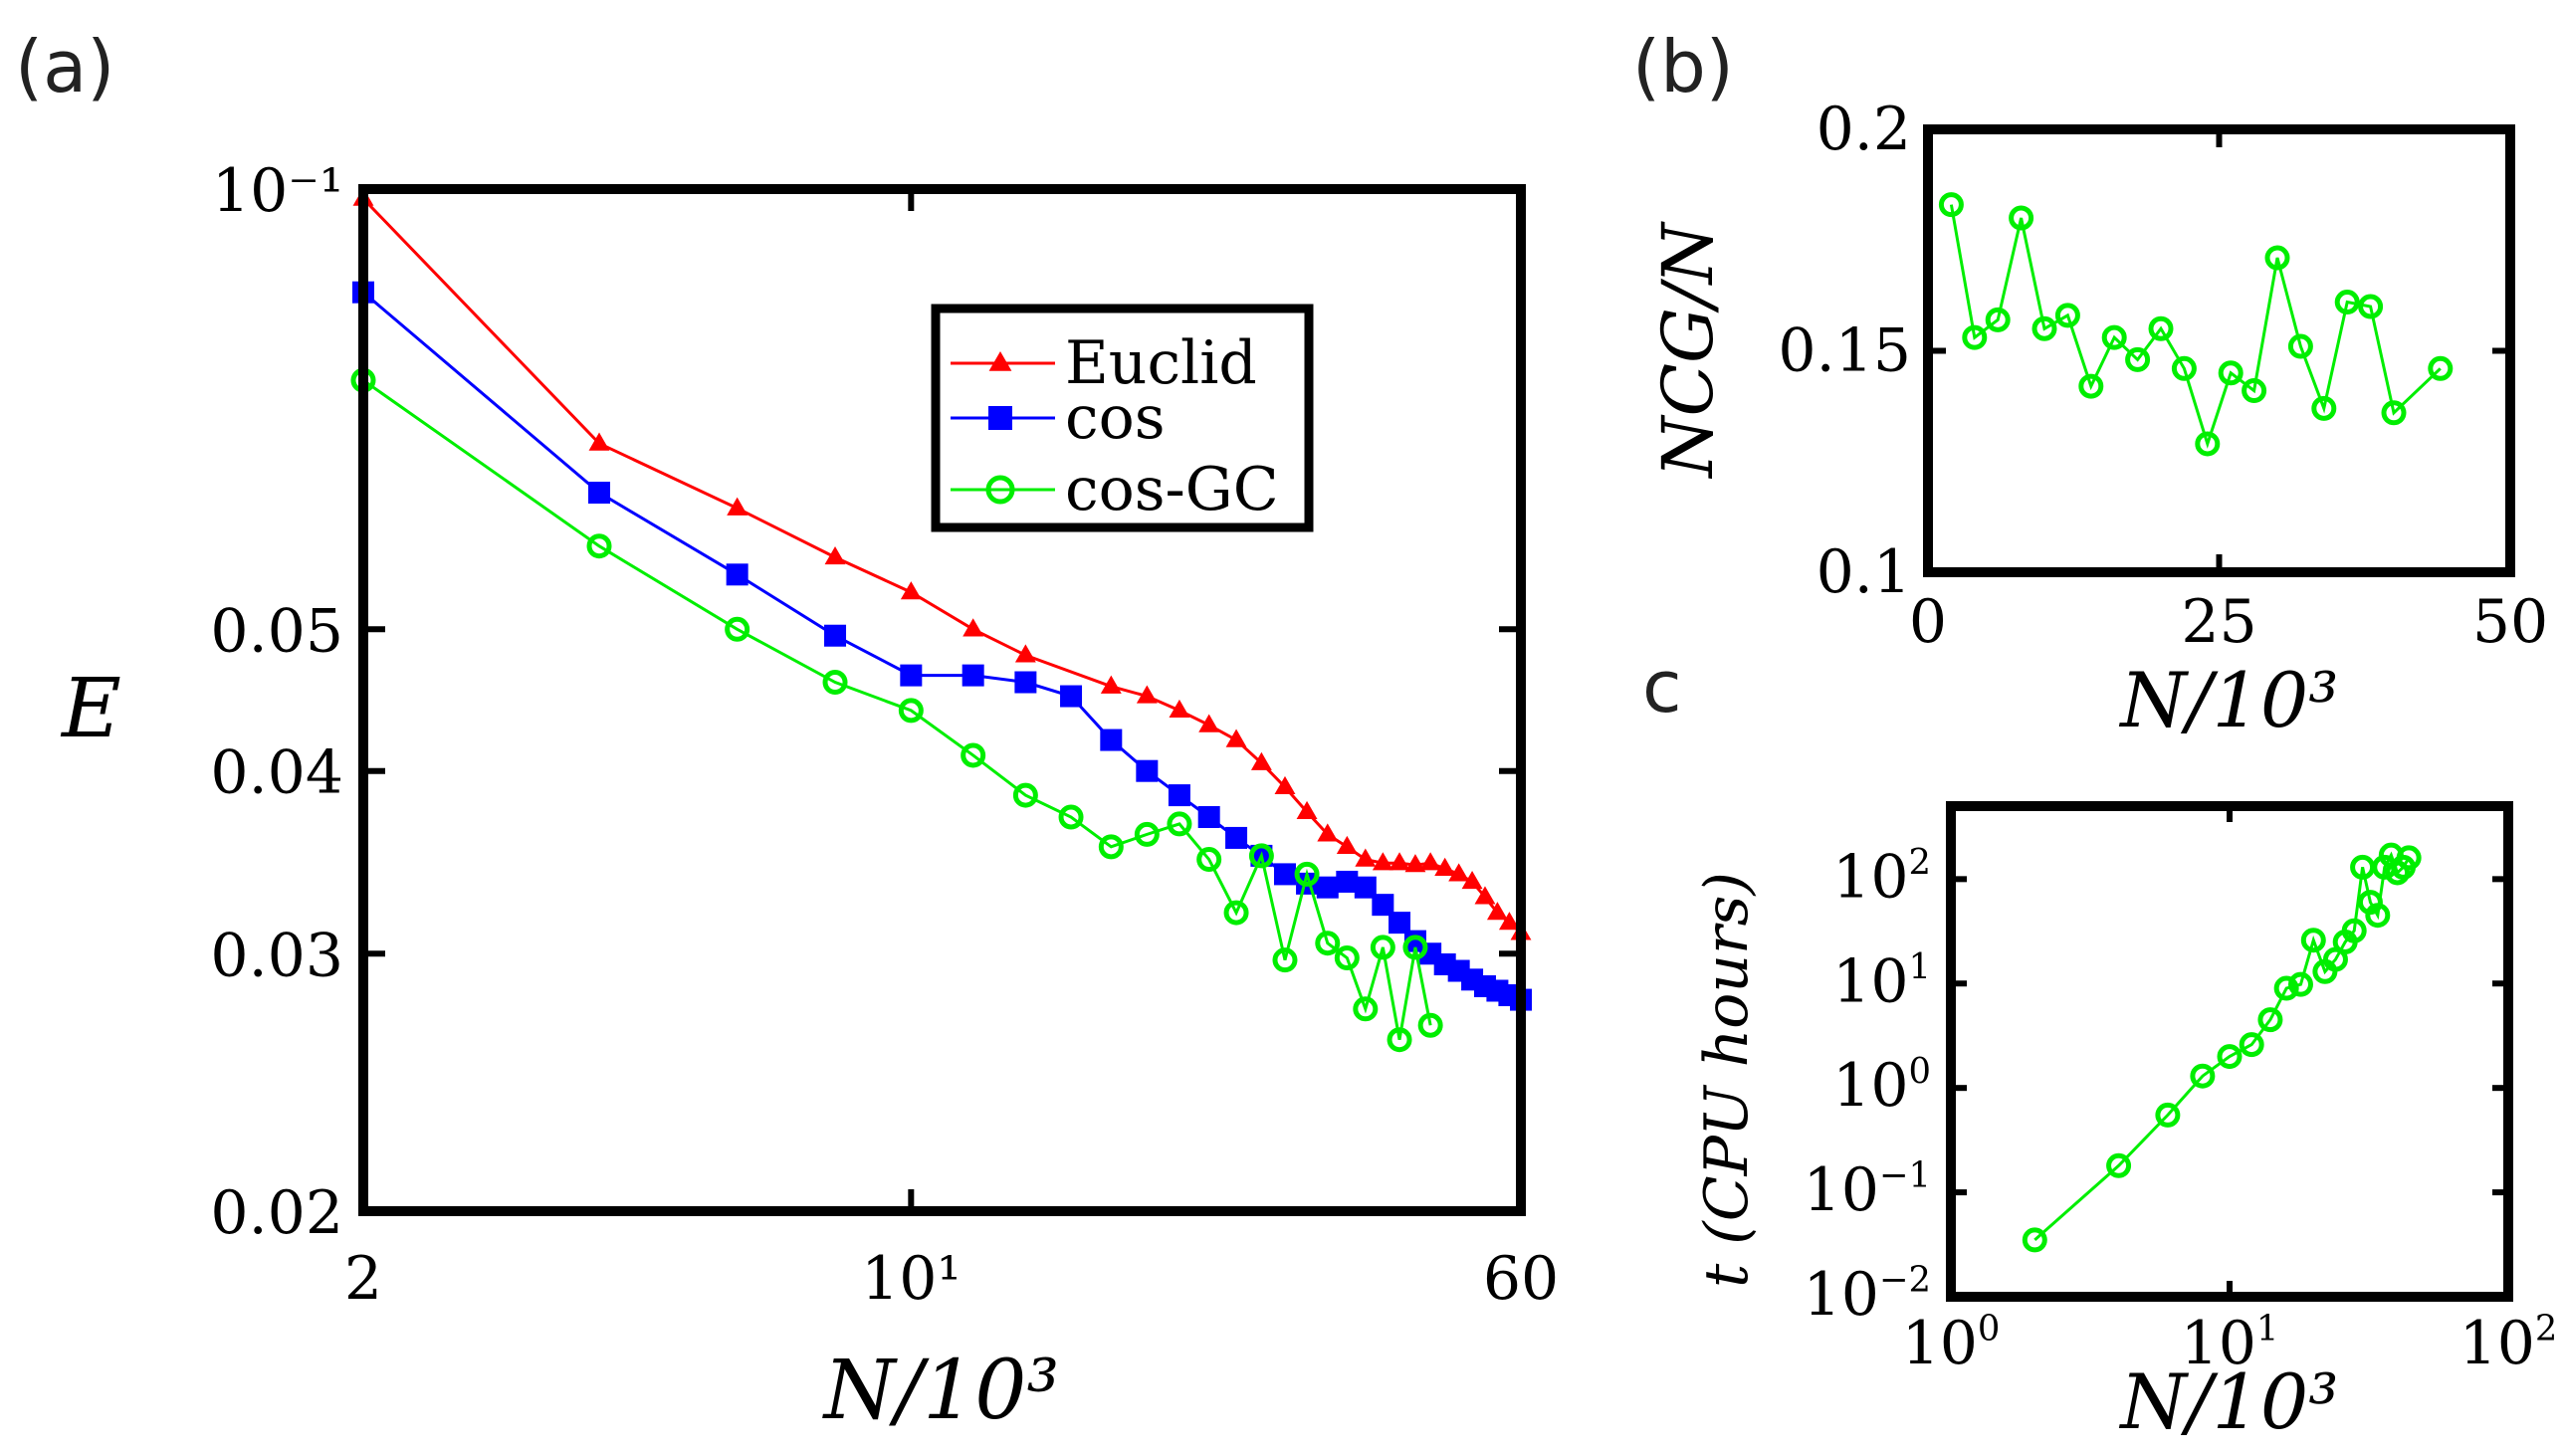 The width and height of the screenshot is (2565, 1456). What do you see at coordinates (277, 955) in the screenshot?
I see `panel-a-ytick-label: 0.03` at bounding box center [277, 955].